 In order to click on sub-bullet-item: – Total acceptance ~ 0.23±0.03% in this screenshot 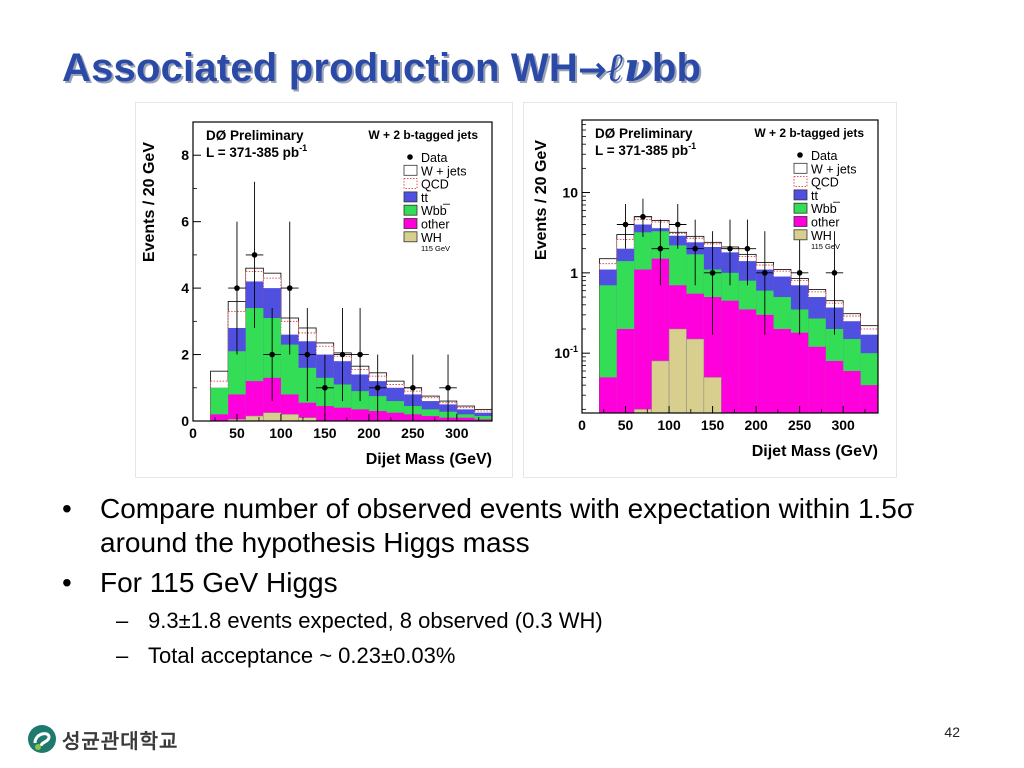, I will do `click(520, 656)`.